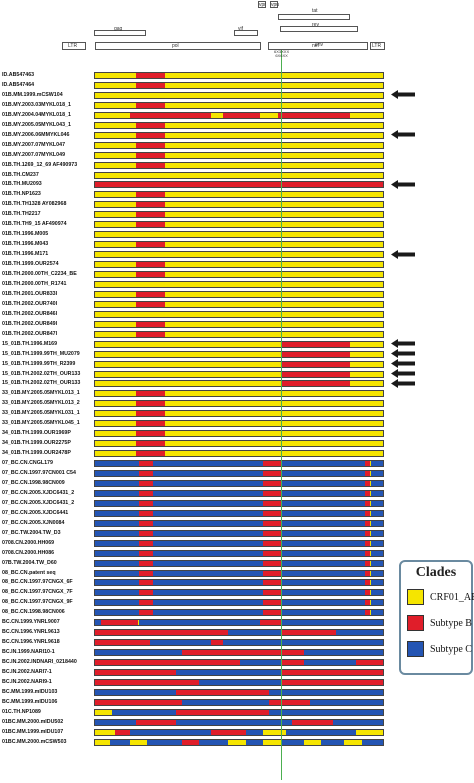  What do you see at coordinates (436, 617) in the screenshot?
I see `clade-legend: Clades CRF01_AE Subtype B Subtype C` at bounding box center [436, 617].